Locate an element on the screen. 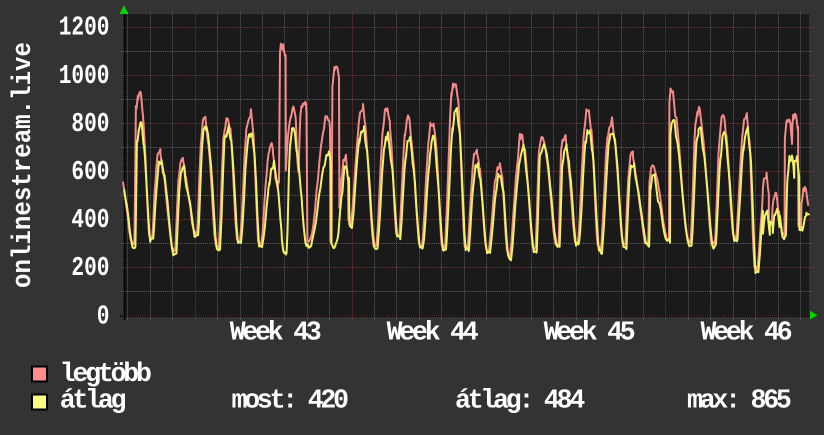  svg-text: Week 46 is located at coordinates (746, 333).